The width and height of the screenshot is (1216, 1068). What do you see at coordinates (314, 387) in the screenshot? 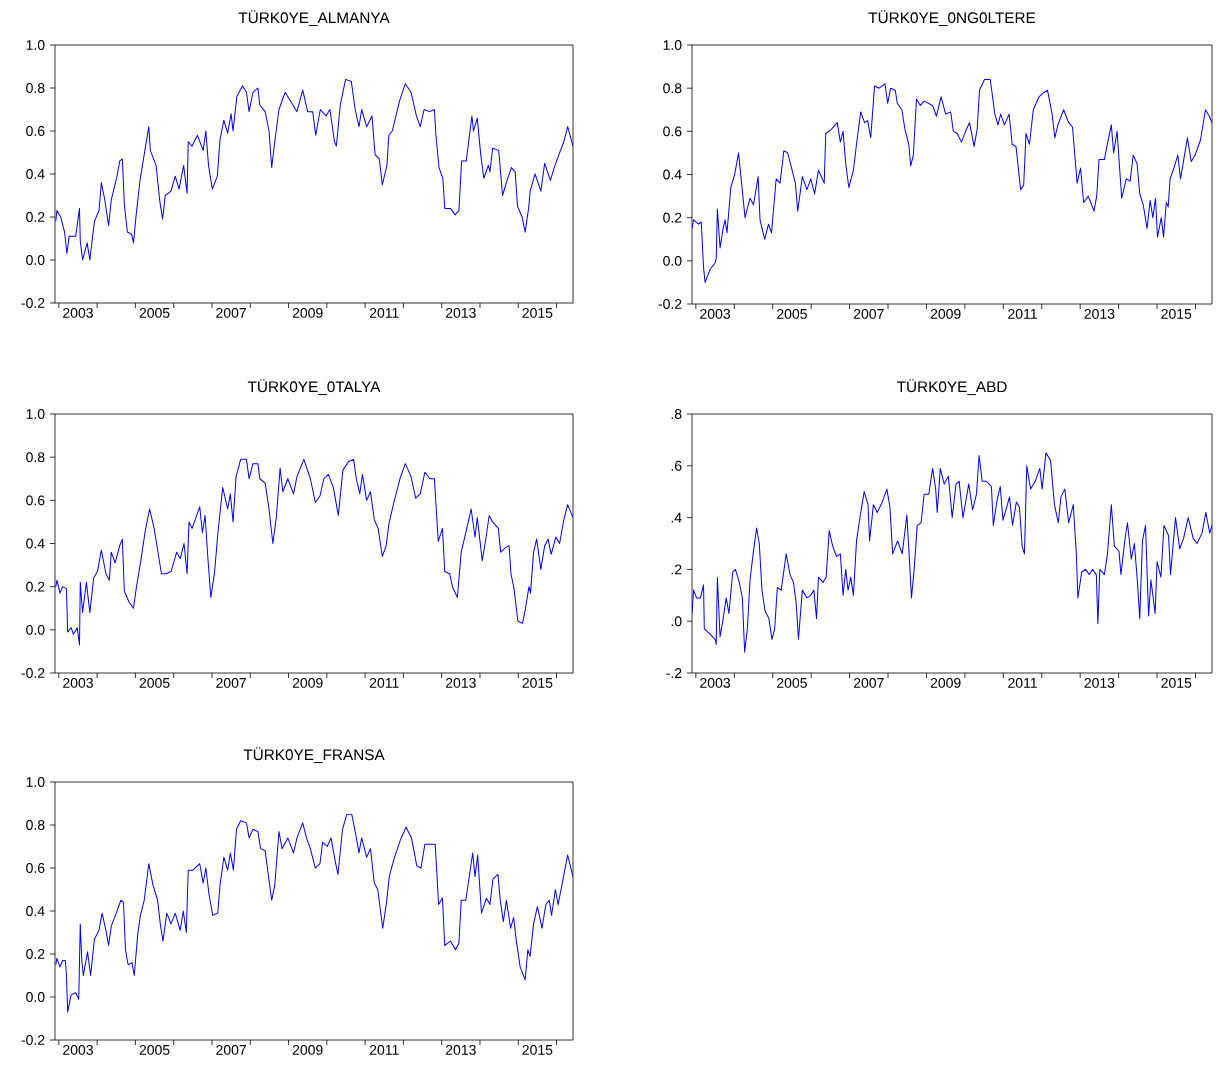
I see `chart-title: TÜRK0YE_0TALYA` at bounding box center [314, 387].